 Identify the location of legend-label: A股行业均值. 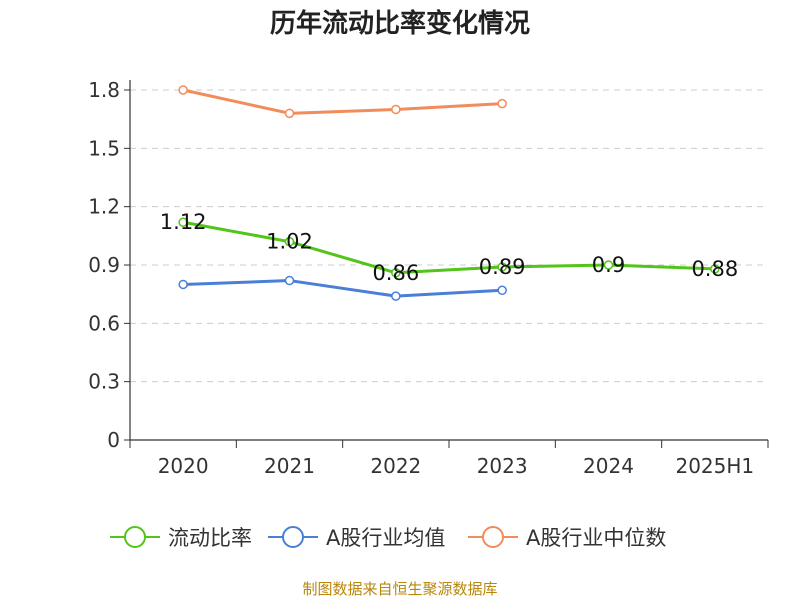
(385, 538).